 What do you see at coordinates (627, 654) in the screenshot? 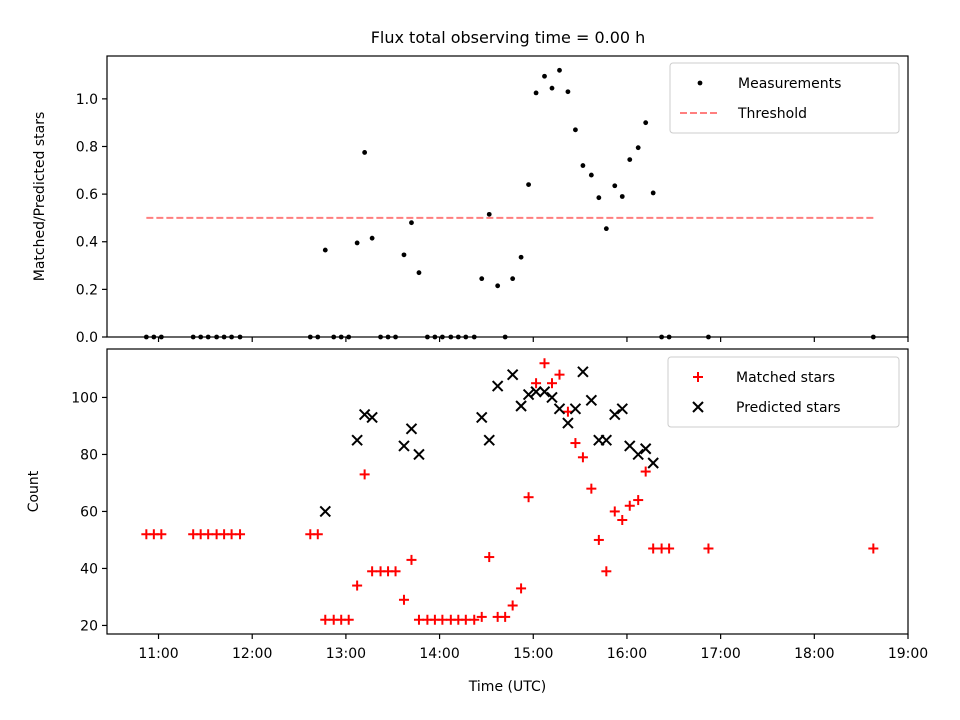
I see `x-tick-label: 16:00` at bounding box center [627, 654].